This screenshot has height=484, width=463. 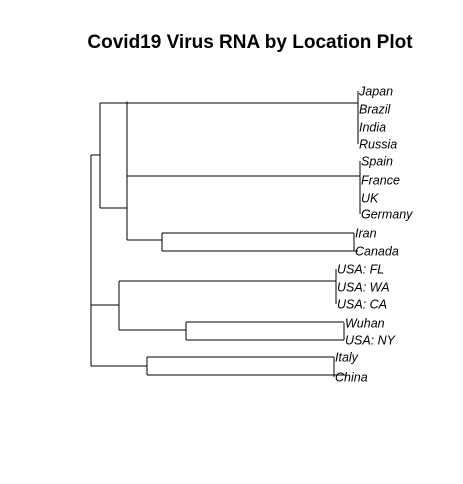 What do you see at coordinates (366, 234) in the screenshot?
I see `leaf-label: Iran` at bounding box center [366, 234].